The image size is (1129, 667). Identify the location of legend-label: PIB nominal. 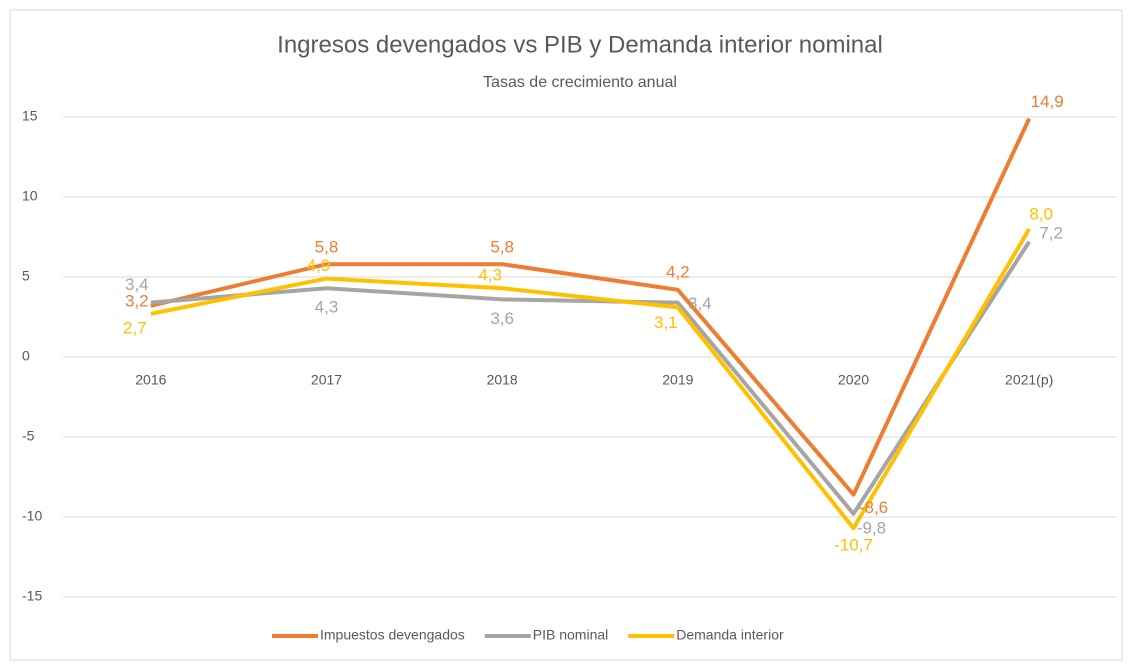
(570, 635).